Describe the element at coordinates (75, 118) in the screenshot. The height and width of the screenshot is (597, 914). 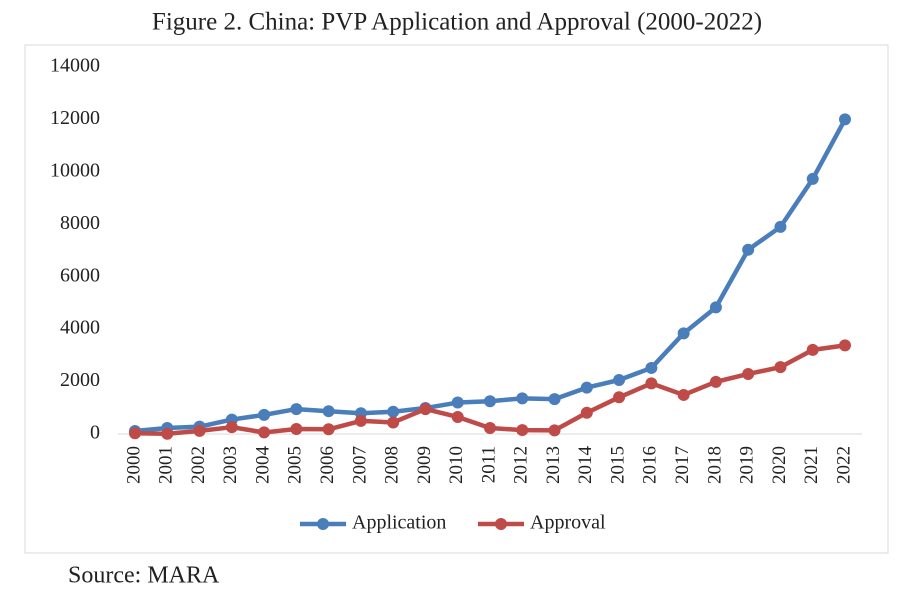
I see `y-tick-label: 12000` at that location.